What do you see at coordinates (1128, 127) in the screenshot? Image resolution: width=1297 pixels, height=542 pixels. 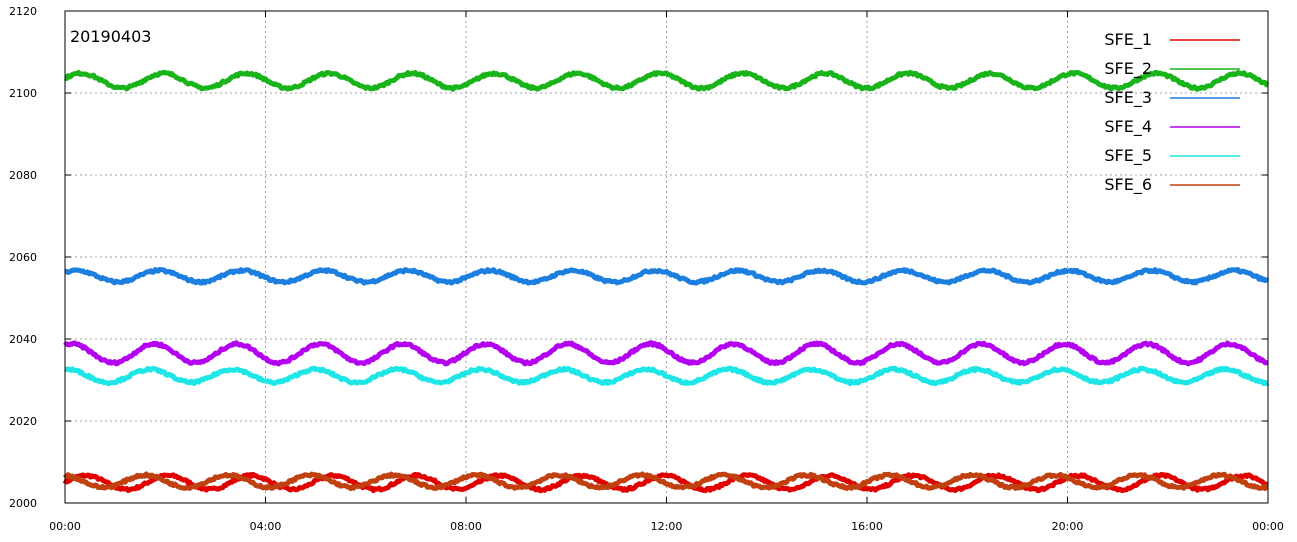 I see `legend-label: SFE_4` at bounding box center [1128, 127].